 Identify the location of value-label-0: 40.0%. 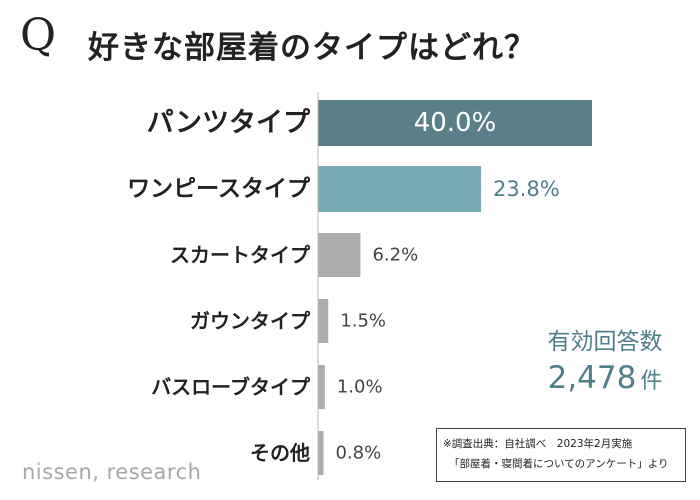
(455, 123).